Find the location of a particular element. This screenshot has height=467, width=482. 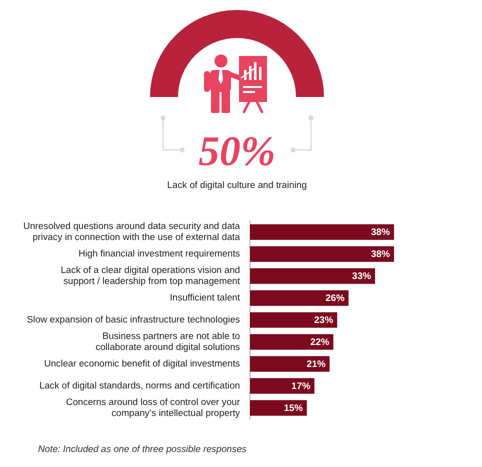

text: Note: Included as one of three possible responses is located at coordinates (142, 449).